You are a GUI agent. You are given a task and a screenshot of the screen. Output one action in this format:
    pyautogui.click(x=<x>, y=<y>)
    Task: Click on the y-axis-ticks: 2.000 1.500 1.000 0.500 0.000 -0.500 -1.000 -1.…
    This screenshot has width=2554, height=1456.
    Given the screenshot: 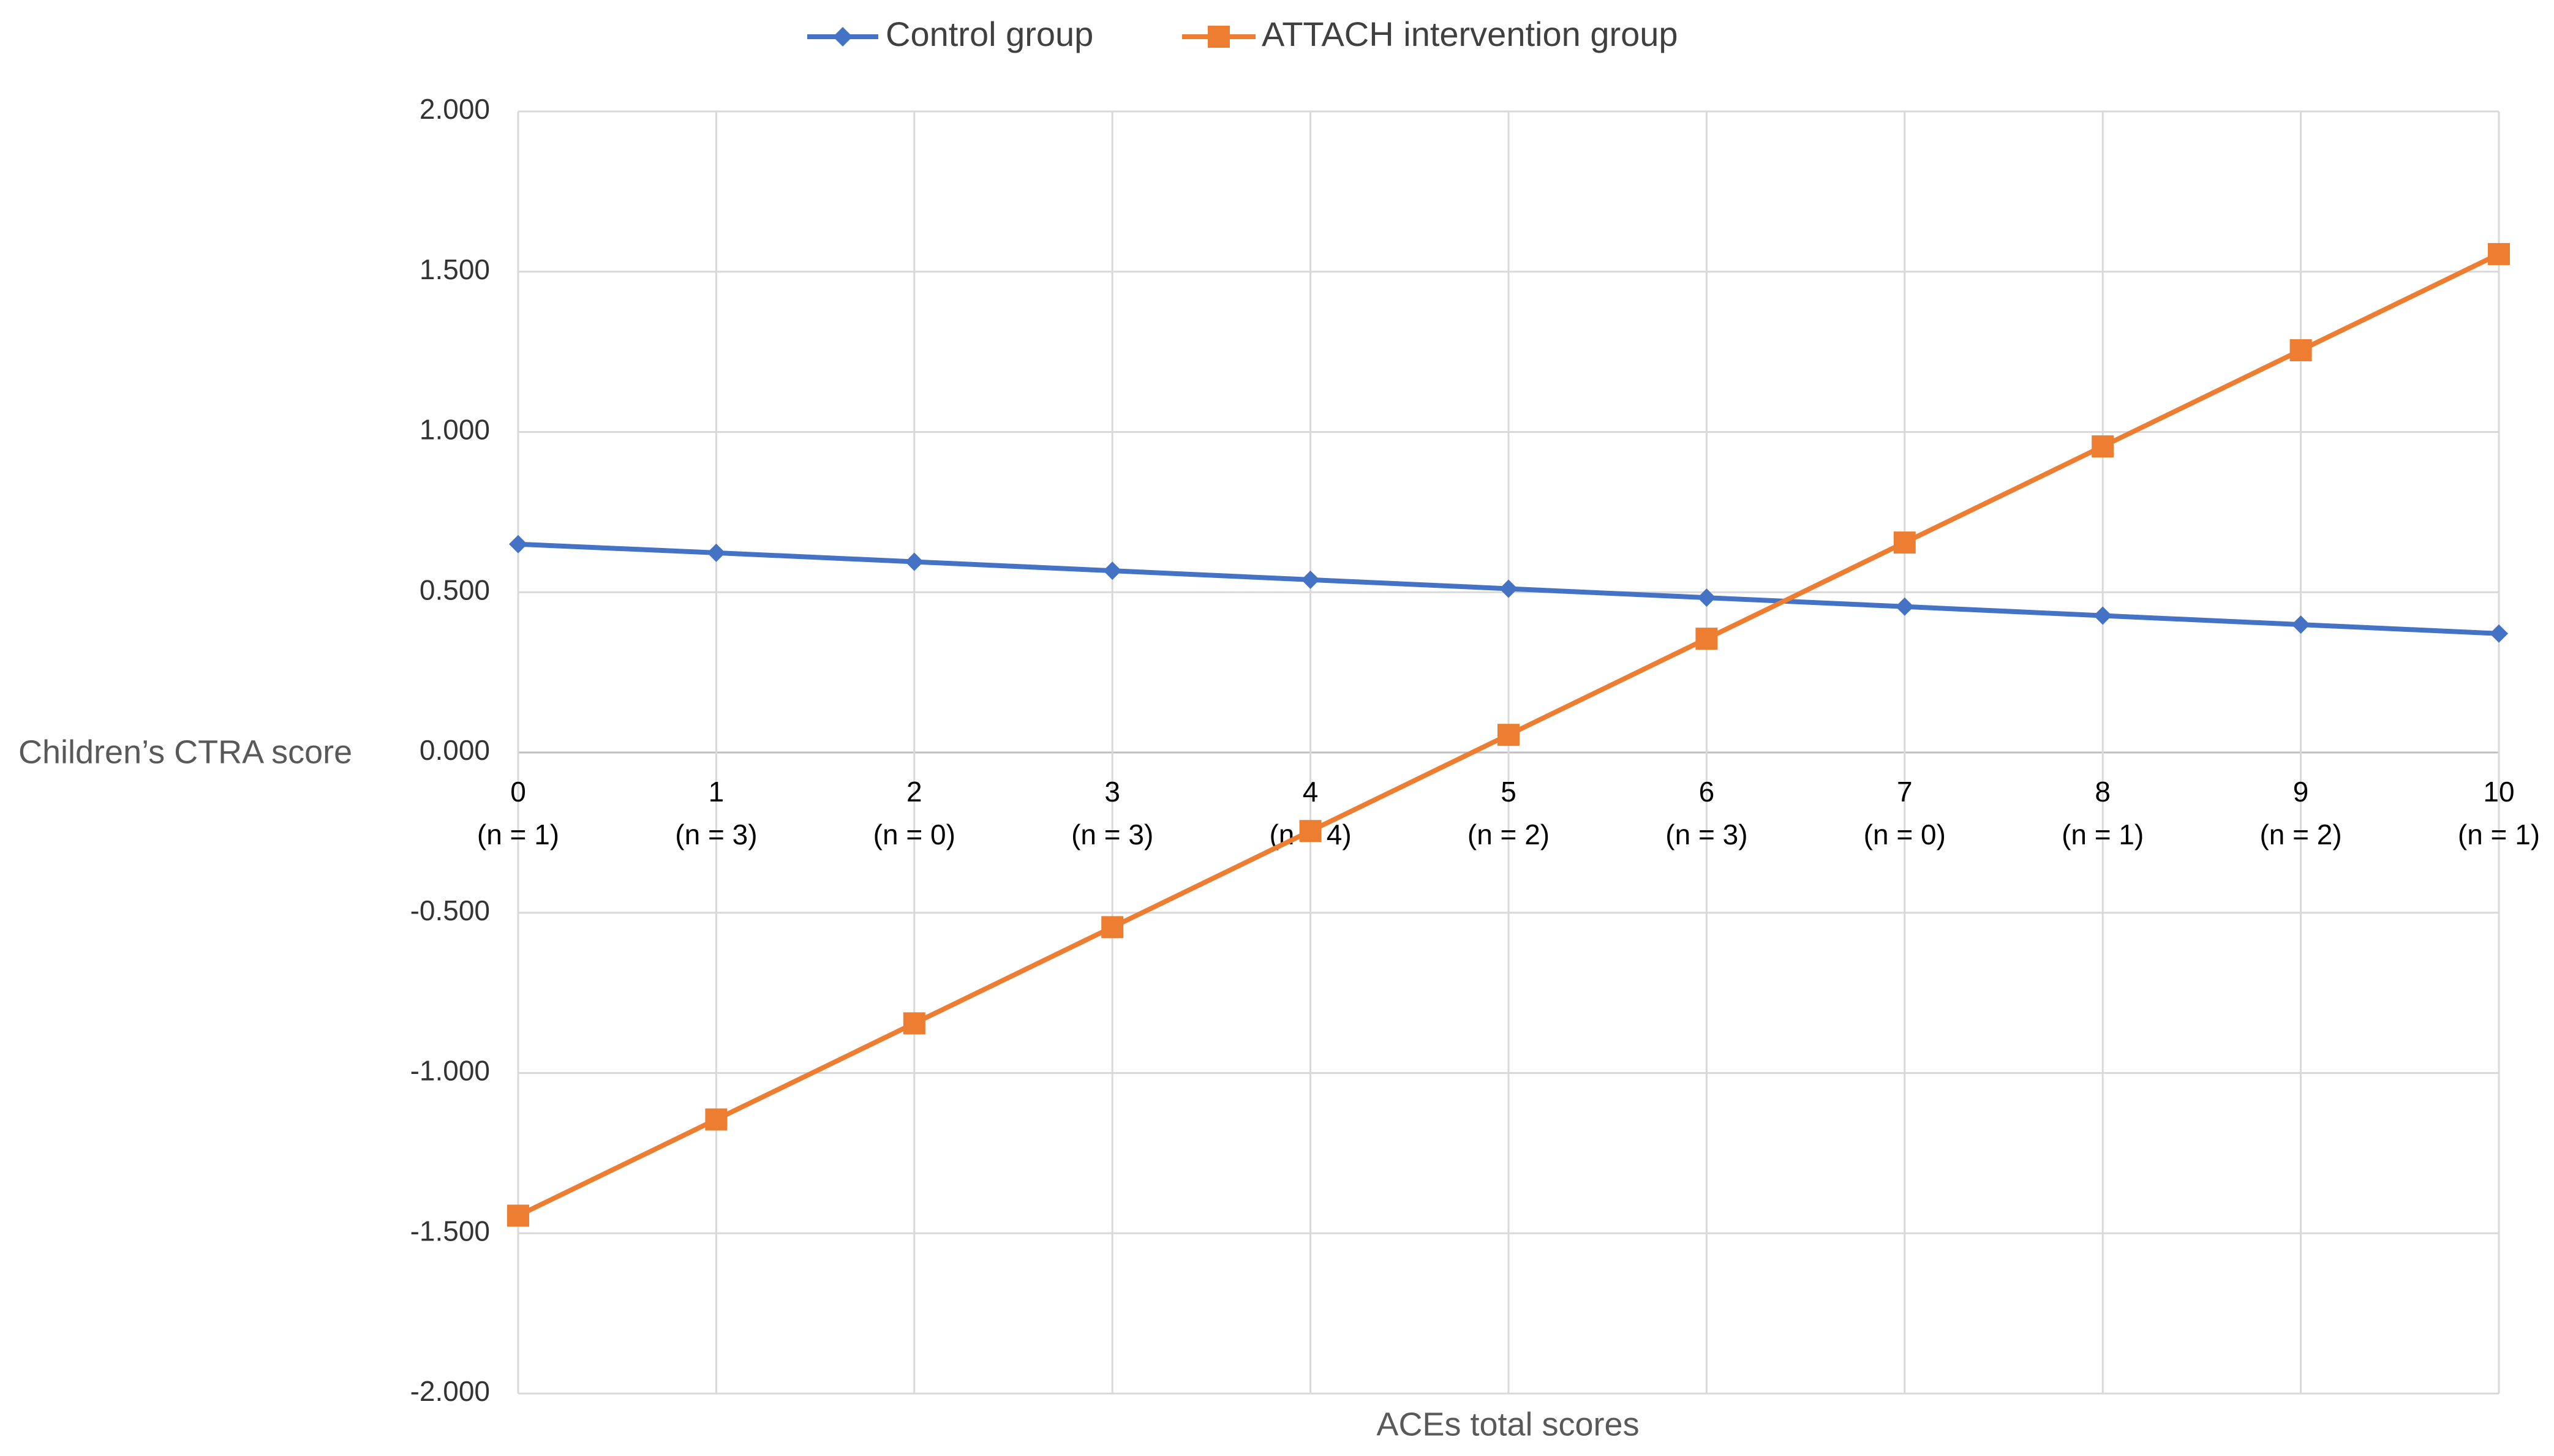 What is the action you would take?
    pyautogui.click(x=450, y=750)
    